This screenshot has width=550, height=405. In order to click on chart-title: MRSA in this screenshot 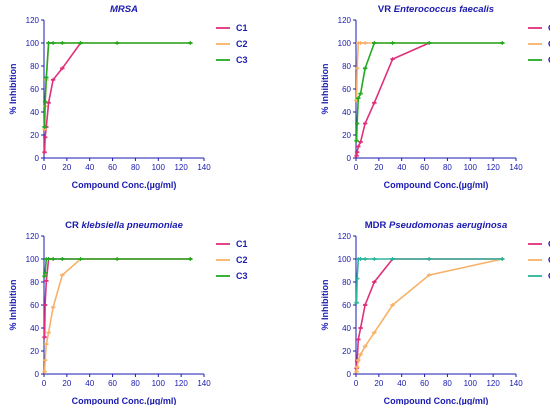, I will do `click(124, 9)`.